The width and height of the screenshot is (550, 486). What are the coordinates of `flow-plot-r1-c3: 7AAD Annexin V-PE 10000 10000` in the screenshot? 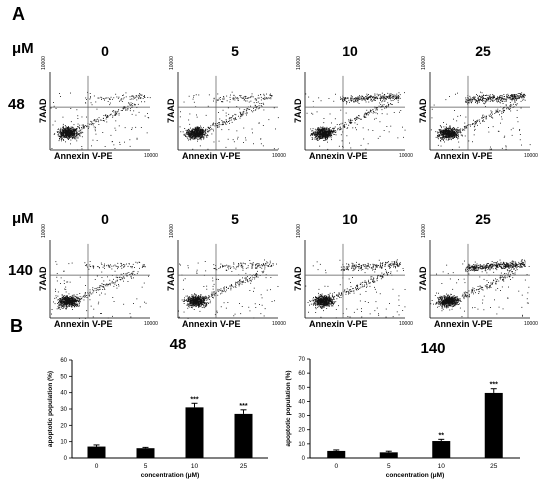 It's located at (353, 108).